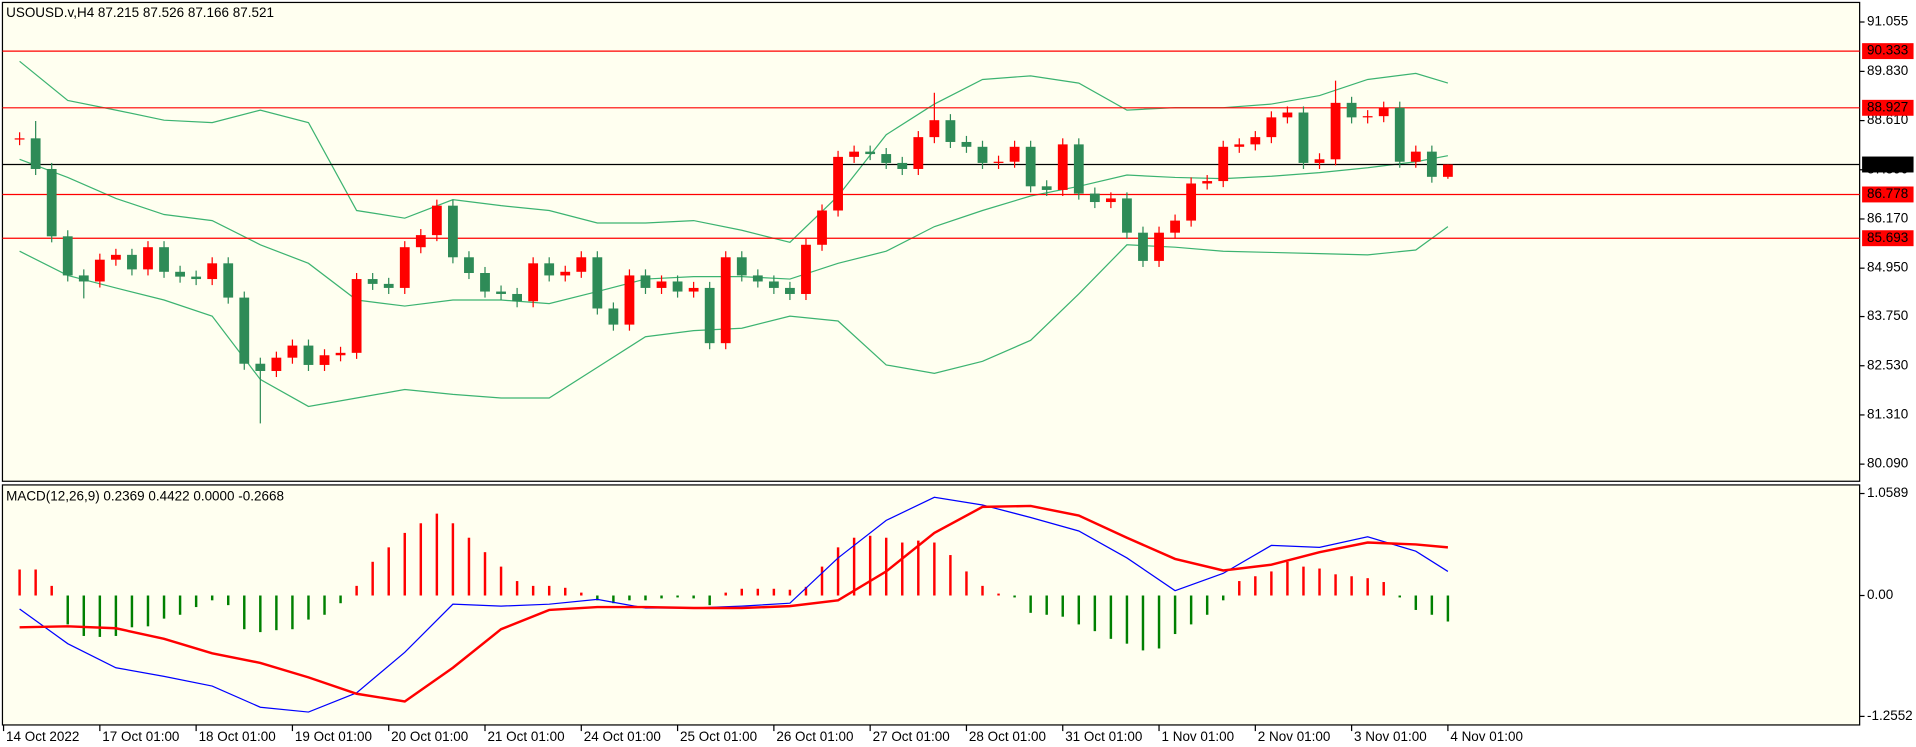 The height and width of the screenshot is (747, 1916). Describe the element at coordinates (1887, 218) in the screenshot. I see `y-tick-label: 86.170` at that location.